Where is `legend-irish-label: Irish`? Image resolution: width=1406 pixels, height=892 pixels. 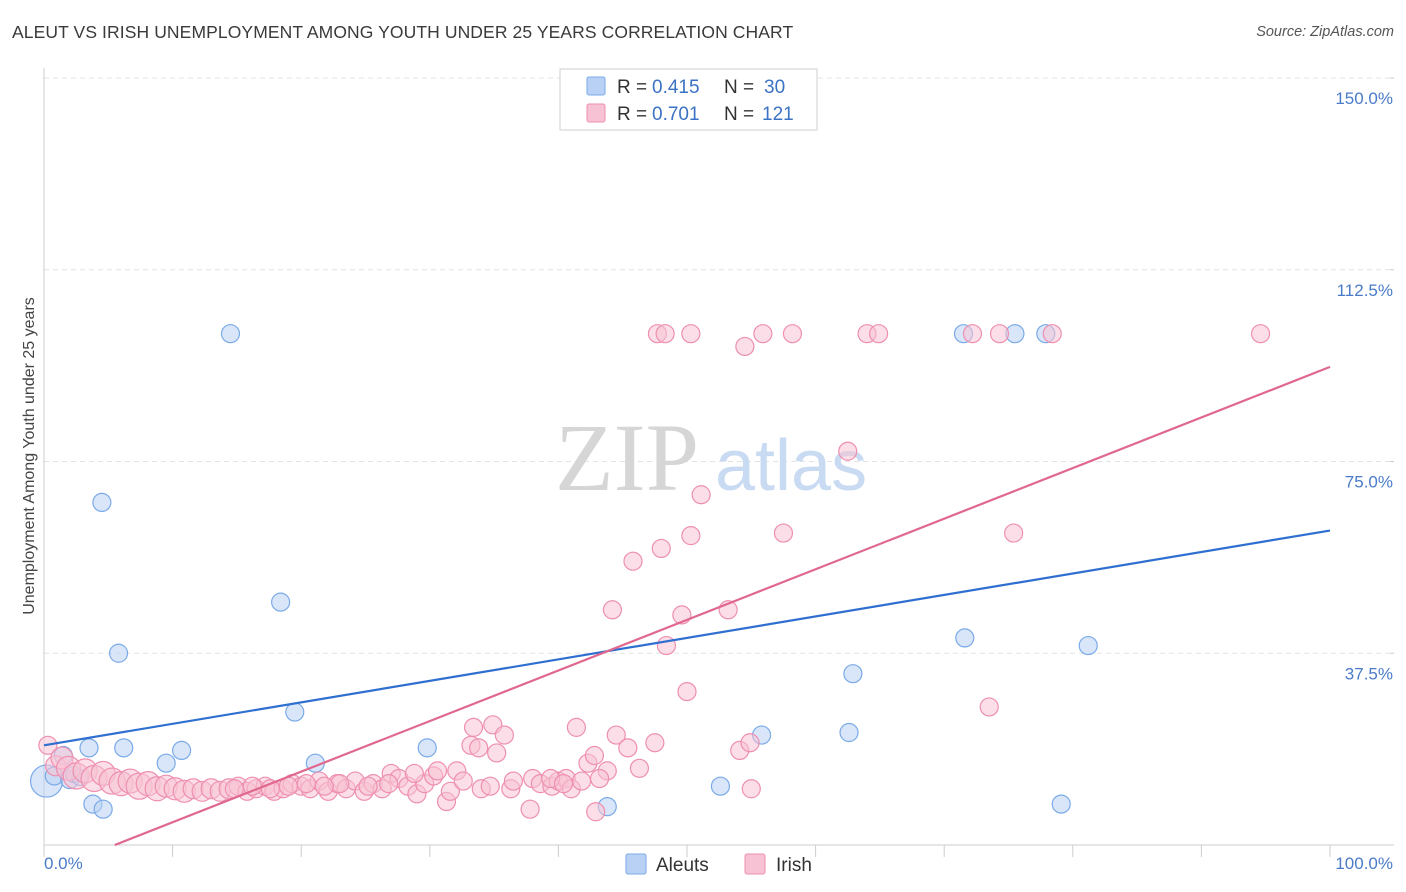
legend-irish-label: Irish is located at coordinates (794, 865).